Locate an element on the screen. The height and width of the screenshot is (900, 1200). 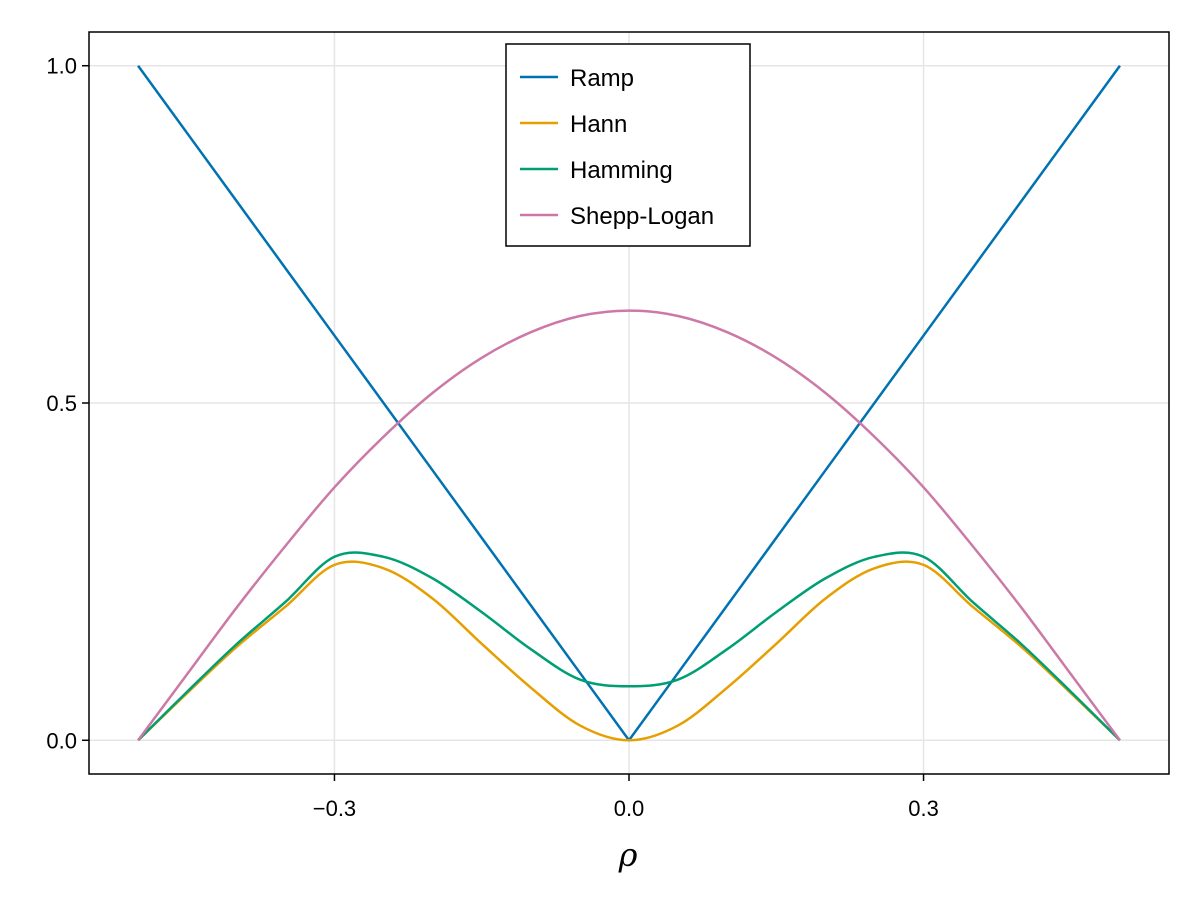
legend-label-shepp-logan: Shepp-Logan is located at coordinates (642, 216).